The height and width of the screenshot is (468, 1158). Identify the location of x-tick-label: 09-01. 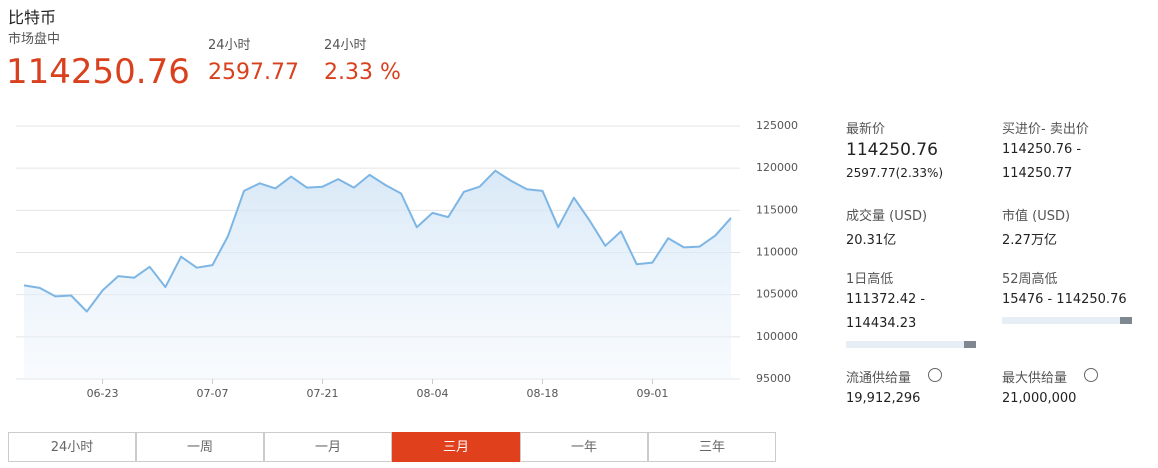
(652, 393).